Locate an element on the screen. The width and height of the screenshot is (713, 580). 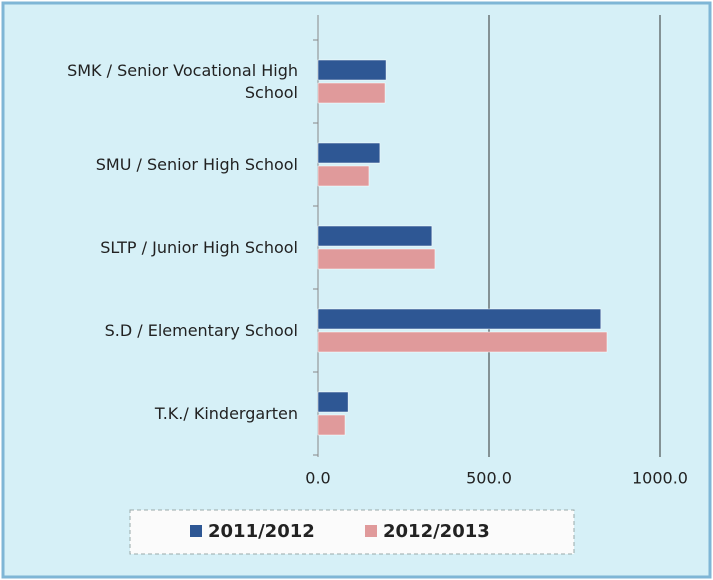
legend-label: 2011/2012 is located at coordinates (261, 531).